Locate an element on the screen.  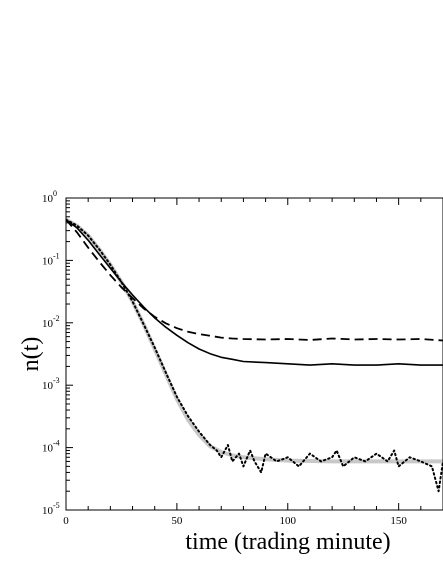
x-axis-title: time (trading minute) is located at coordinates (287, 542).